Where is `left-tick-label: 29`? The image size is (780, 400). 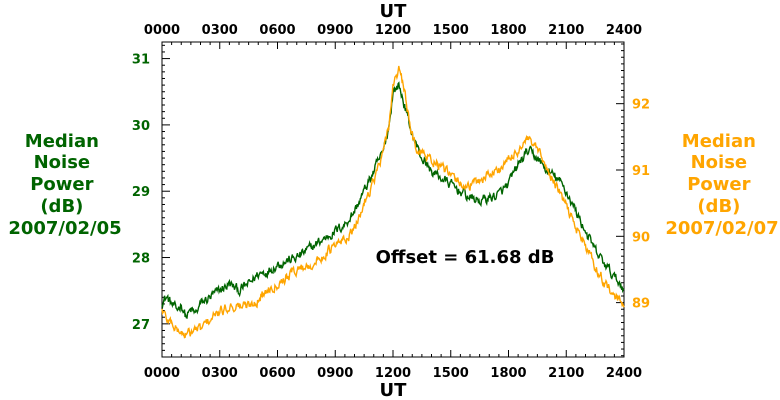 left-tick-label: 29 is located at coordinates (141, 192).